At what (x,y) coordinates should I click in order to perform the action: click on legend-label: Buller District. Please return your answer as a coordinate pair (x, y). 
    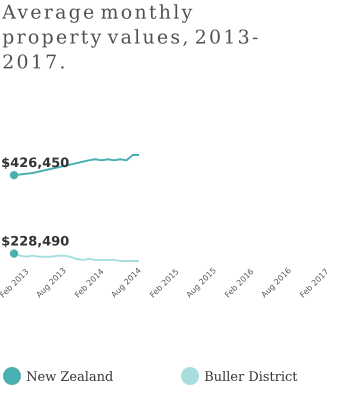
    Looking at the image, I should click on (251, 376).